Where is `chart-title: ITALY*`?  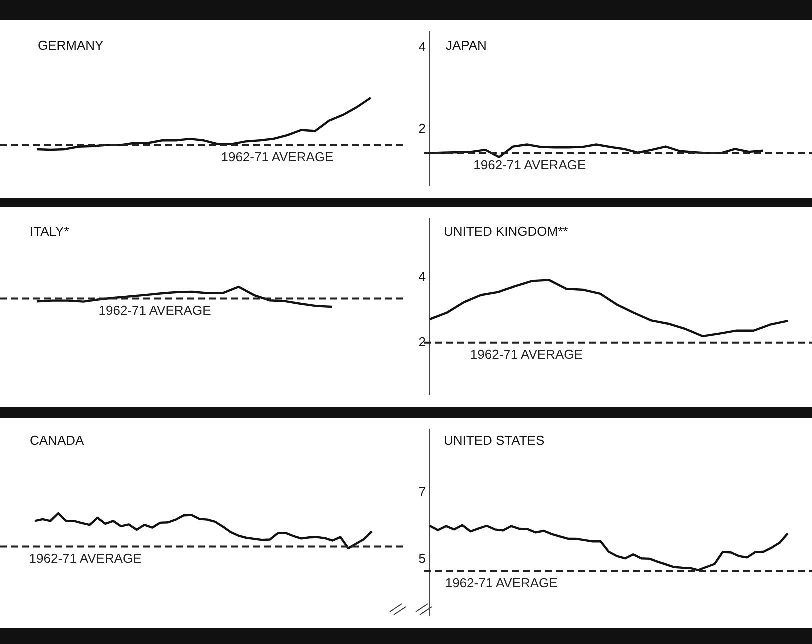
chart-title: ITALY* is located at coordinates (50, 231).